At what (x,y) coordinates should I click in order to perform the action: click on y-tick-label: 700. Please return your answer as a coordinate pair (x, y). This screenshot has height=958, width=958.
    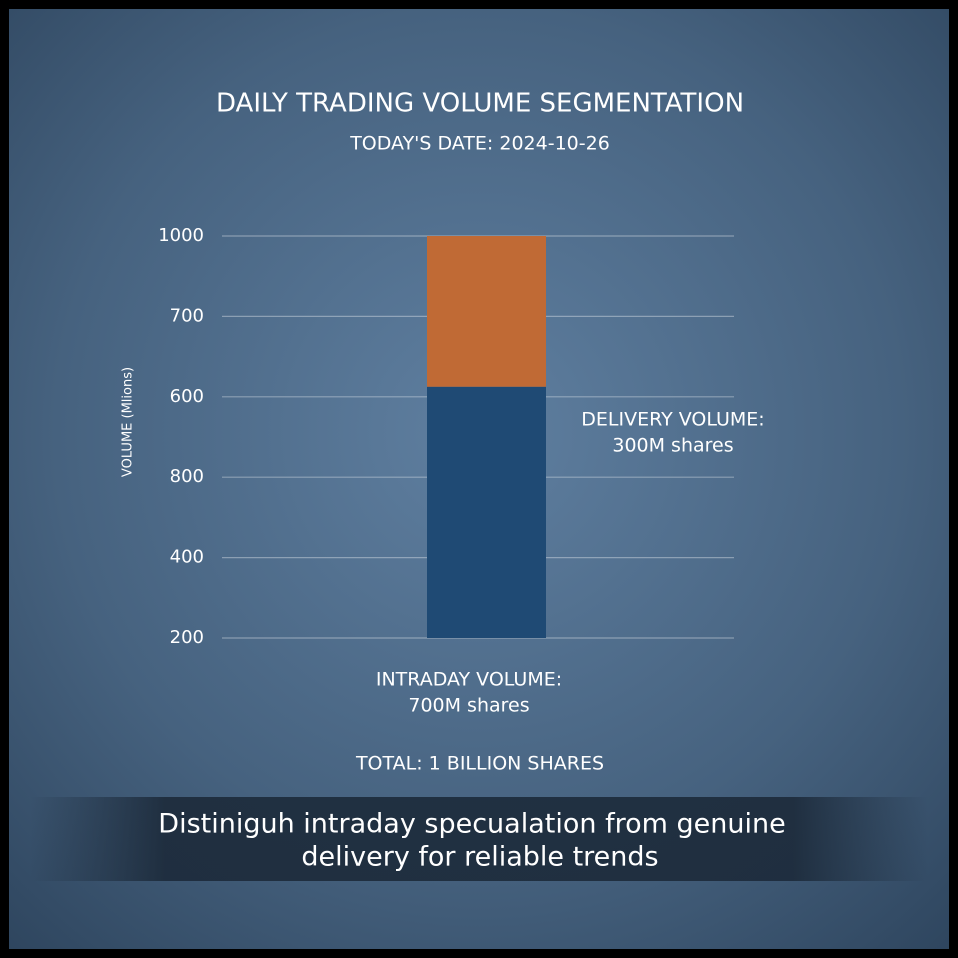
    Looking at the image, I should click on (187, 315).